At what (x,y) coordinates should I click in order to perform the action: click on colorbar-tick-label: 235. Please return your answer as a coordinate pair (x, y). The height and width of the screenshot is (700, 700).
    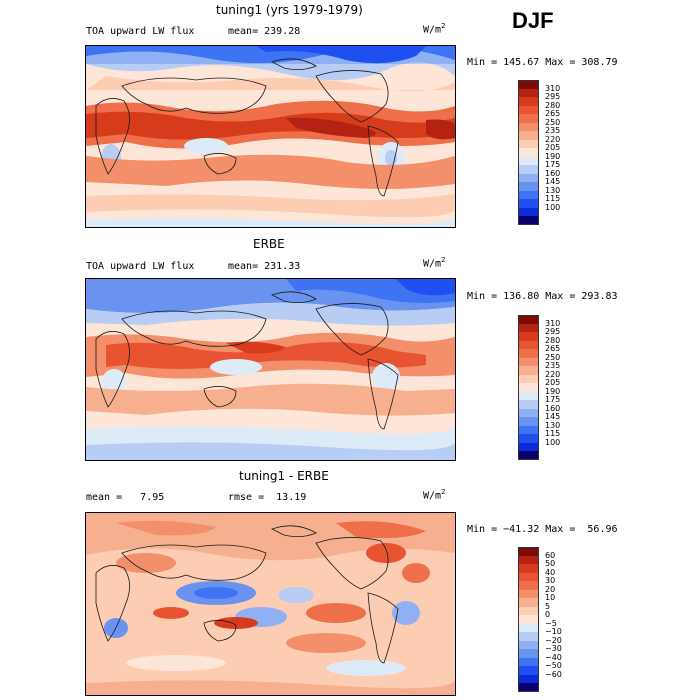
    Looking at the image, I should click on (553, 365).